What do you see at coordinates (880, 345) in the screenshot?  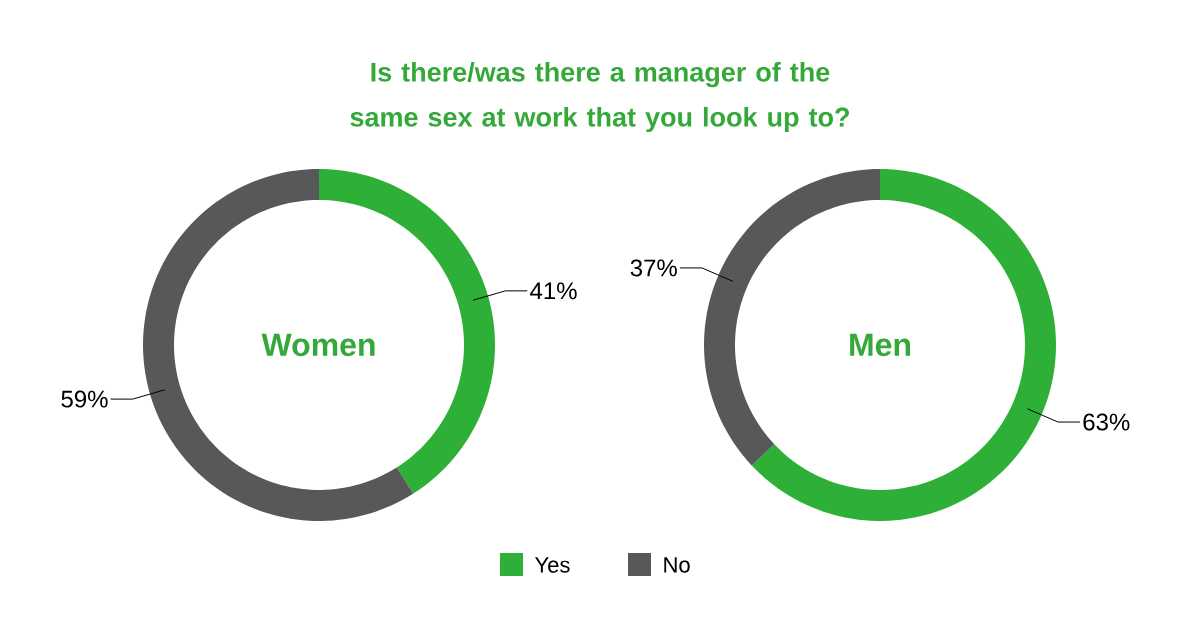 I see `text: Men` at bounding box center [880, 345].